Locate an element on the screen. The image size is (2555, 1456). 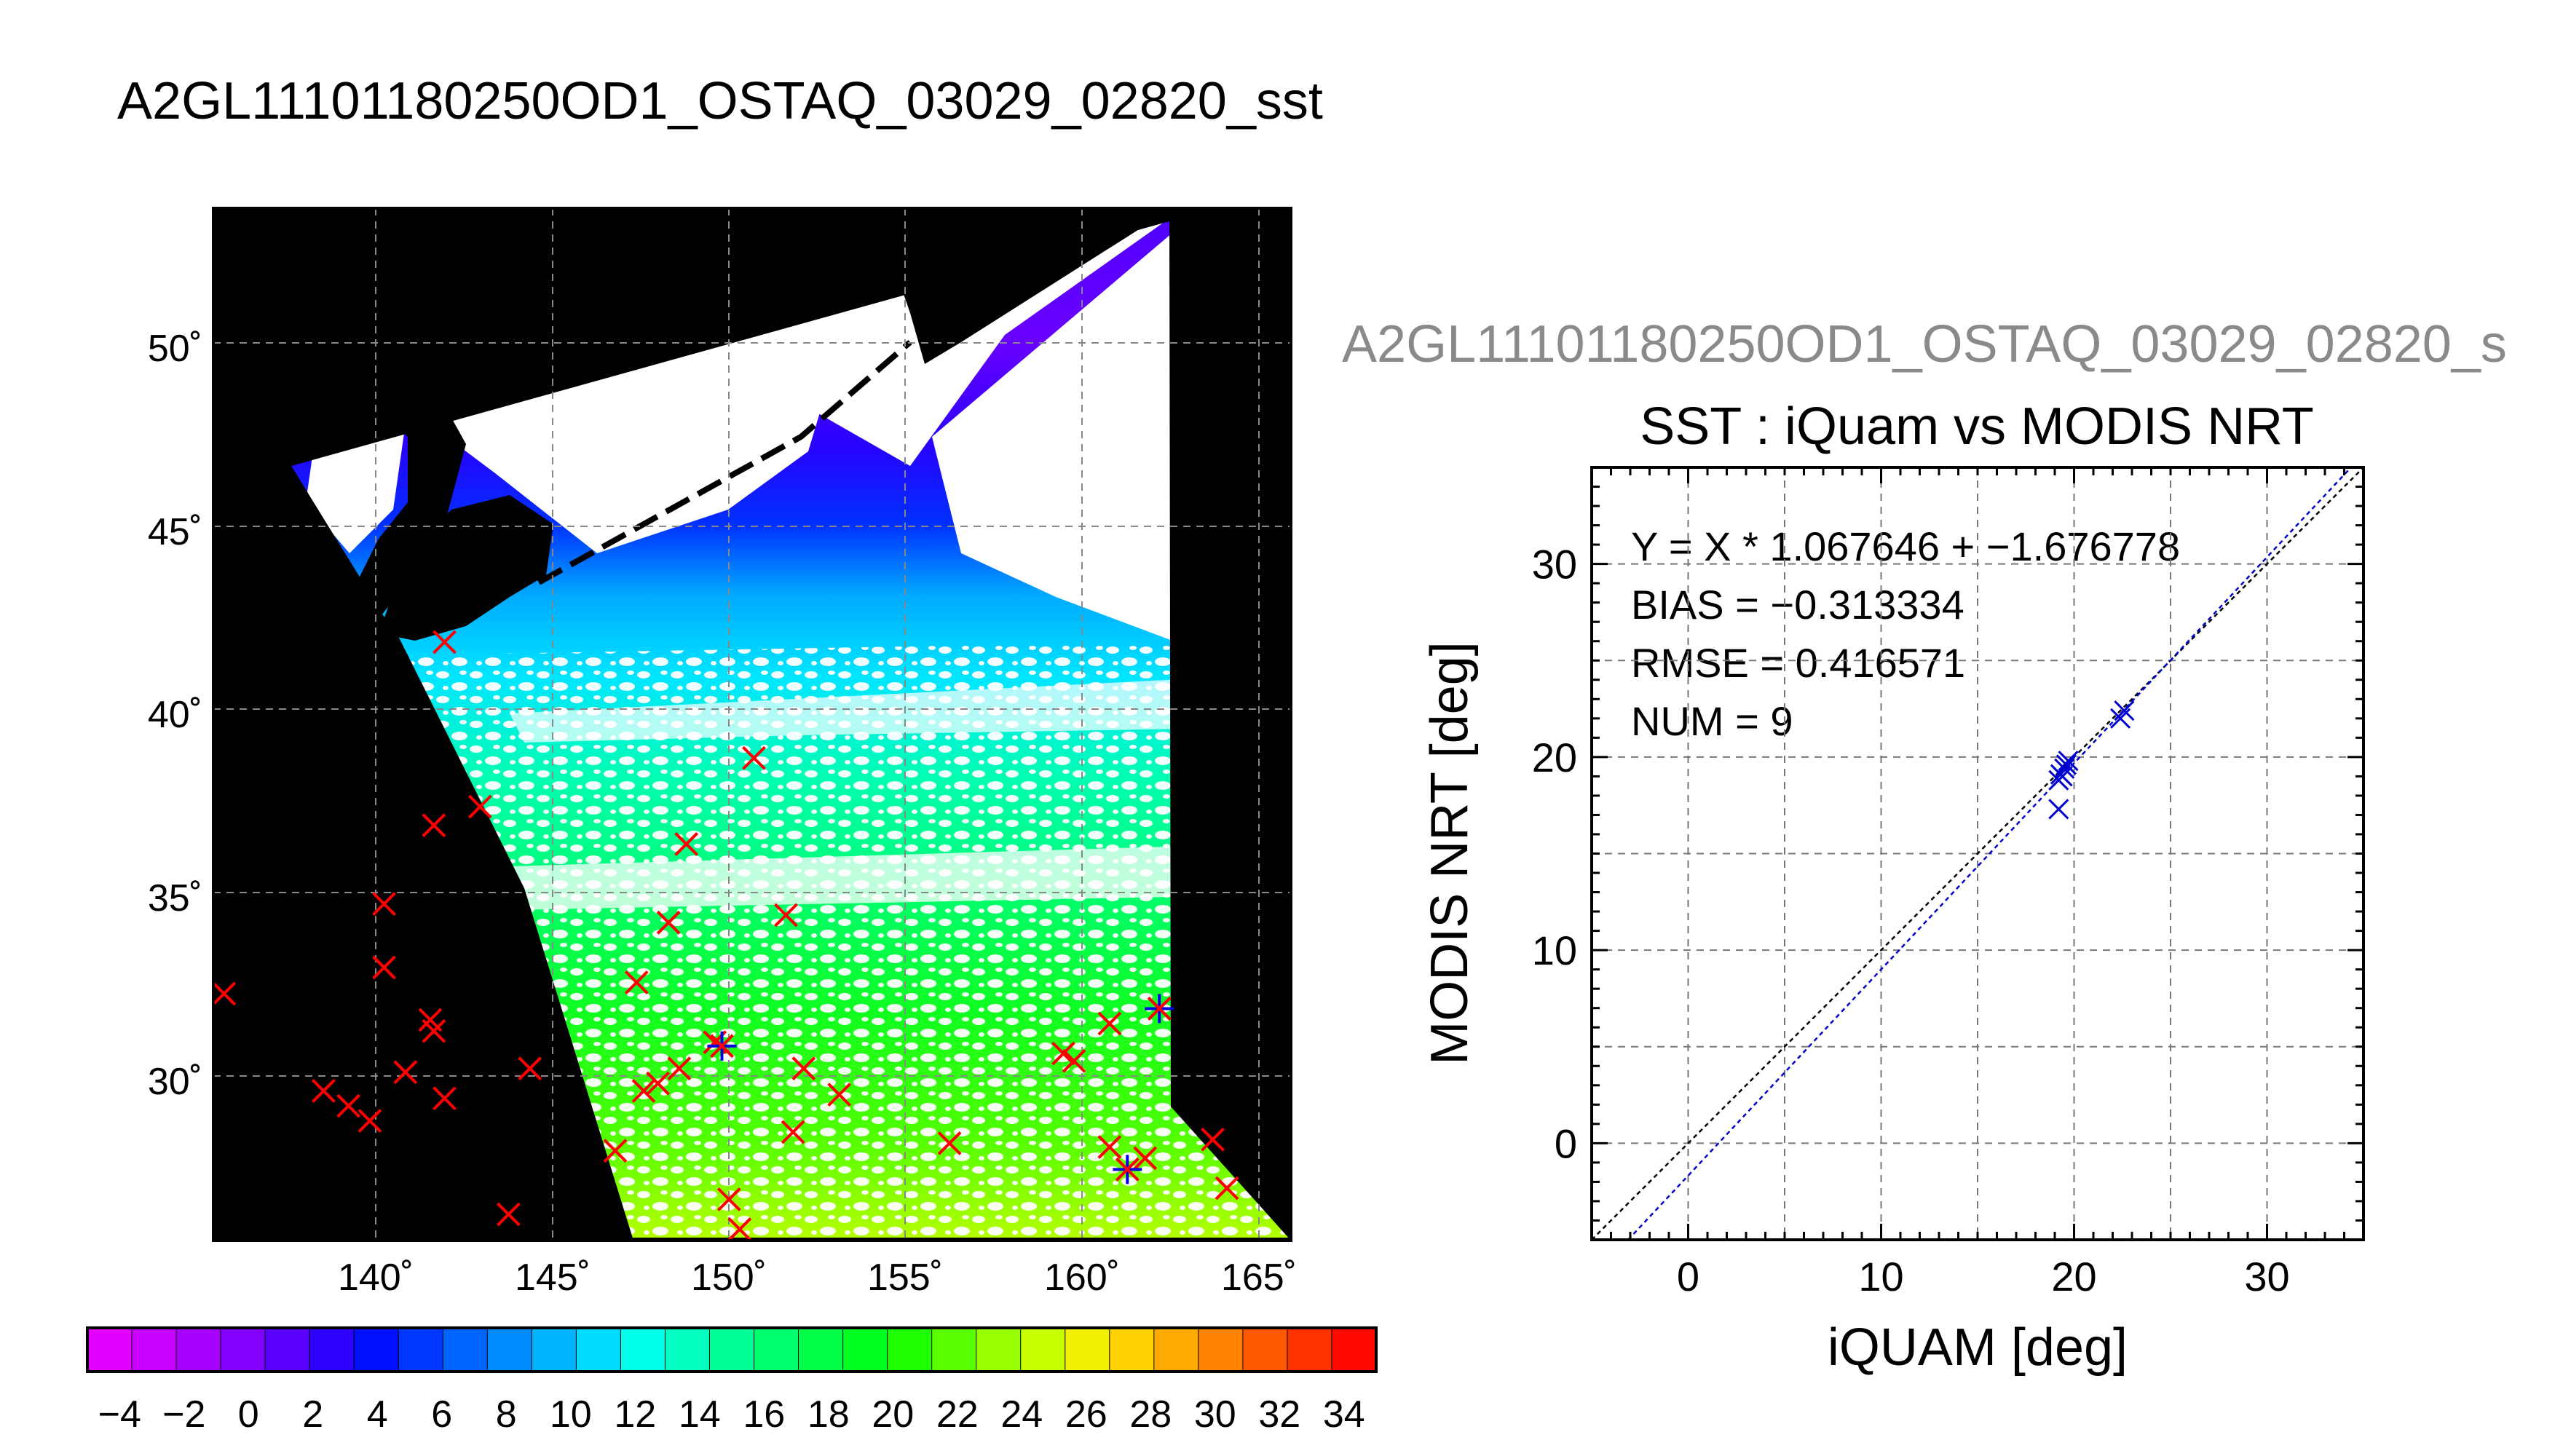
colorbar-tick-label: 18 is located at coordinates (828, 1414).